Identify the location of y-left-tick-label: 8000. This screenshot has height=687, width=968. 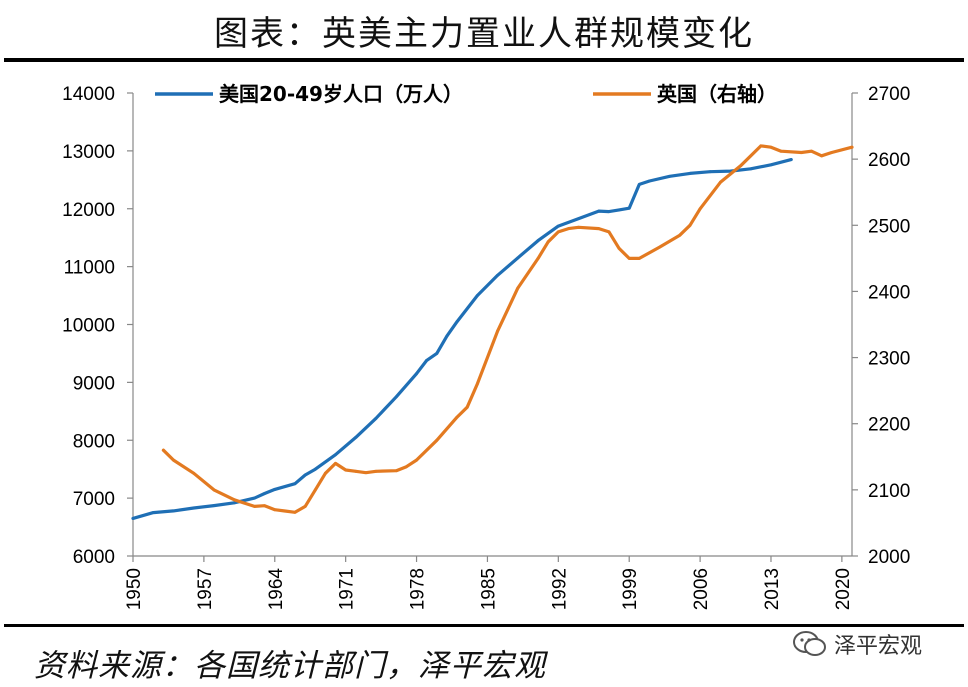
(94, 441).